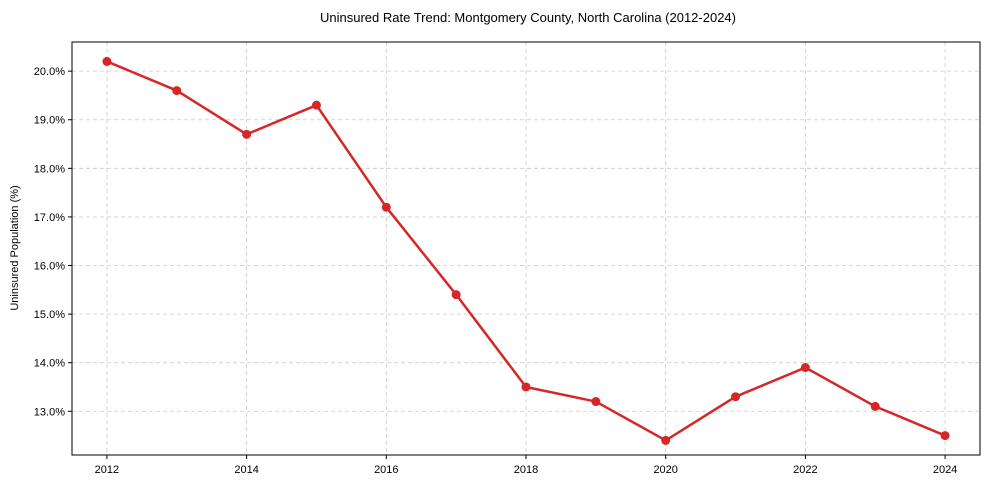 The height and width of the screenshot is (490, 989). What do you see at coordinates (15, 247) in the screenshot?
I see `y-axis-label: Uninsured Population (%)` at bounding box center [15, 247].